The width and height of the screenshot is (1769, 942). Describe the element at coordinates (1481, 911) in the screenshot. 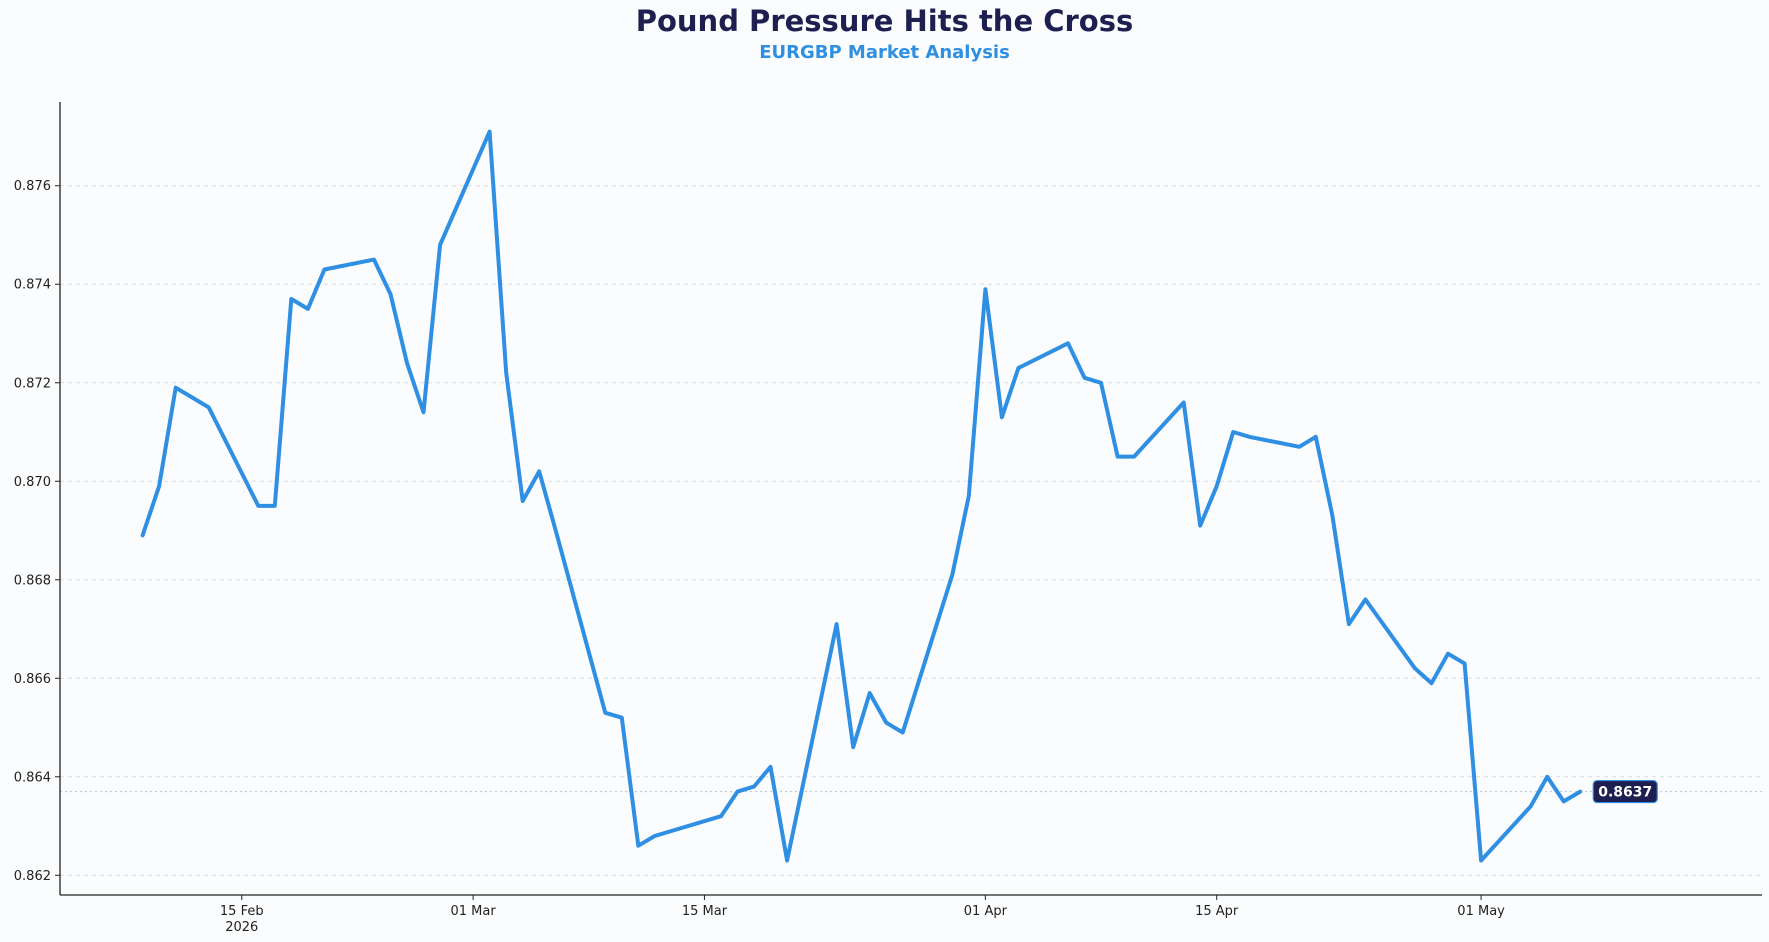

I see `x-tick-label: 01 May` at that location.